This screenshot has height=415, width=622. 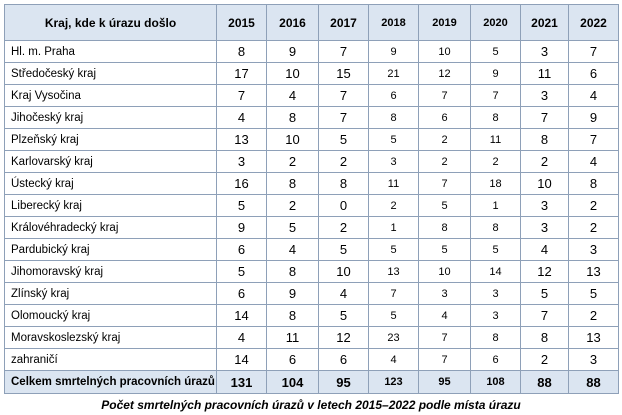 What do you see at coordinates (110, 51) in the screenshot?
I see `region-name: Hl. m. Praha` at bounding box center [110, 51].